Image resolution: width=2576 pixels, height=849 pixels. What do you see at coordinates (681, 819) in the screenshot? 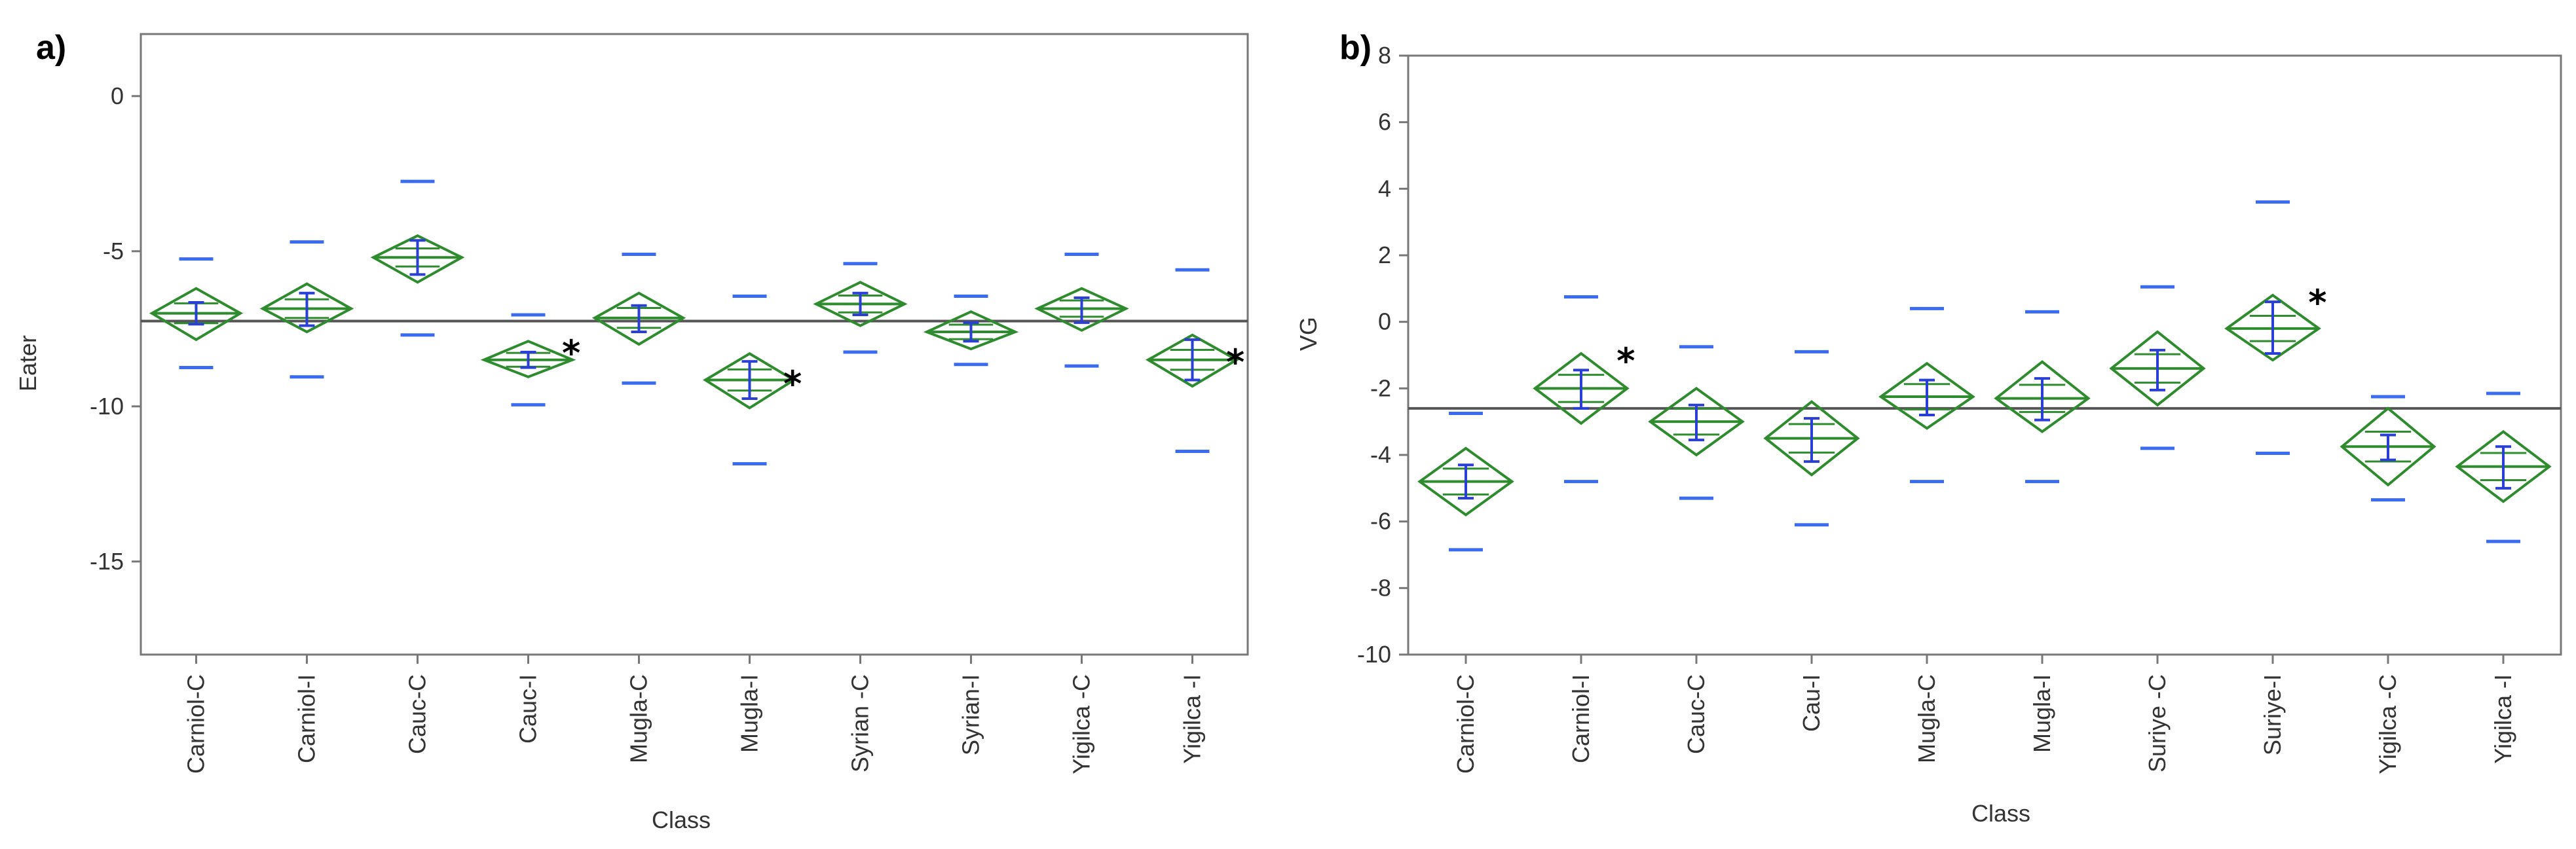
I see `panel-a-xlabel: Class` at bounding box center [681, 819].